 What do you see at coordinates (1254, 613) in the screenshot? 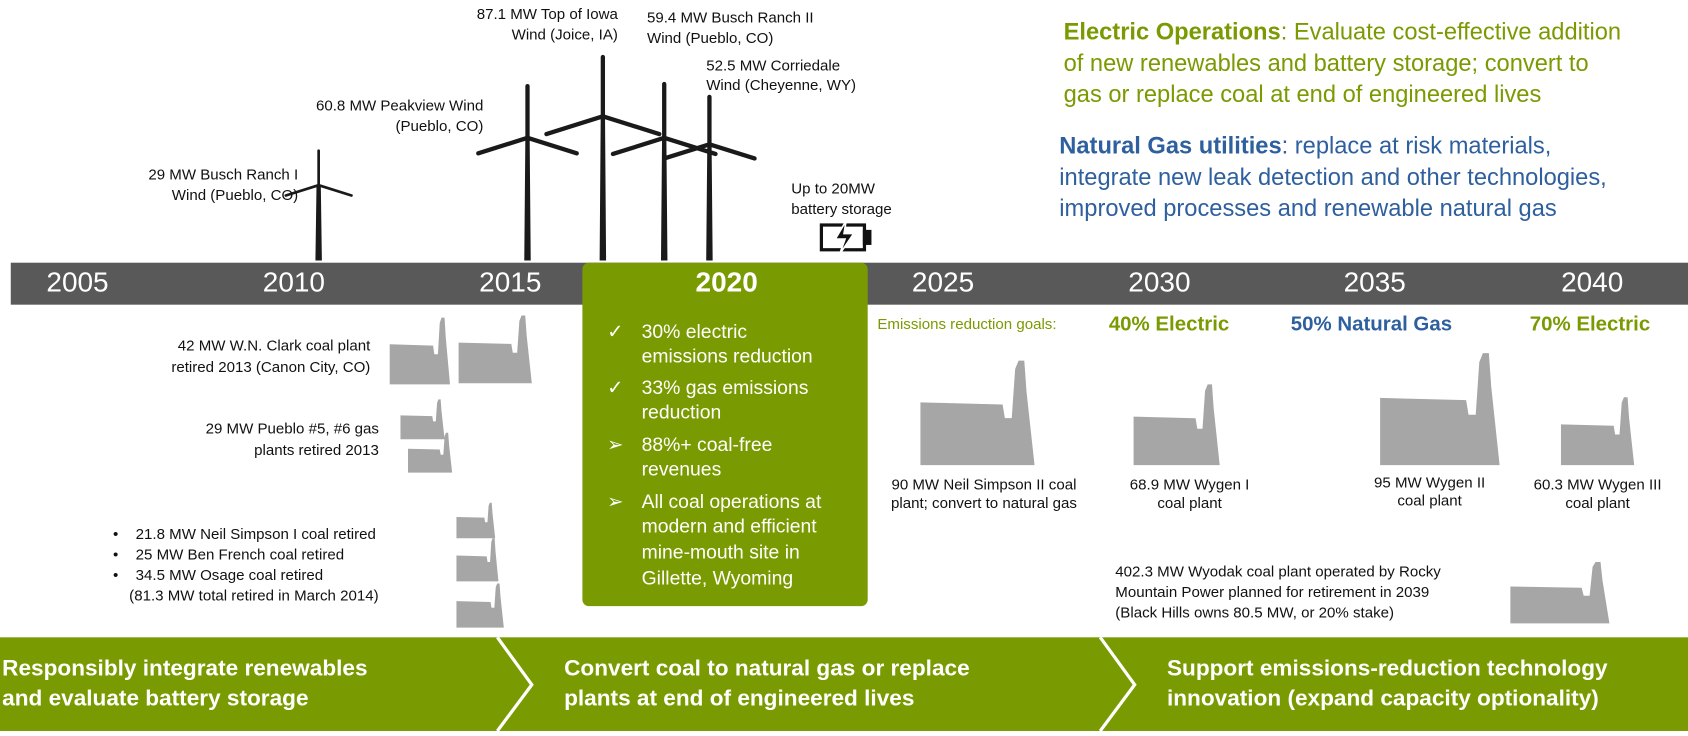
I see `planned-label: (Black Hills owns 80.5 MW, or 20% stake)` at bounding box center [1254, 613].